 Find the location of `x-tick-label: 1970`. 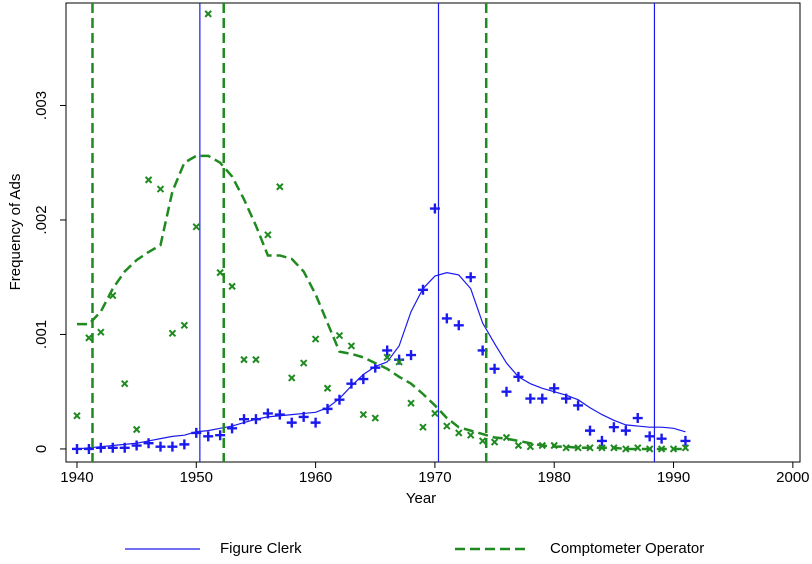

x-tick-label: 1970 is located at coordinates (434, 477).